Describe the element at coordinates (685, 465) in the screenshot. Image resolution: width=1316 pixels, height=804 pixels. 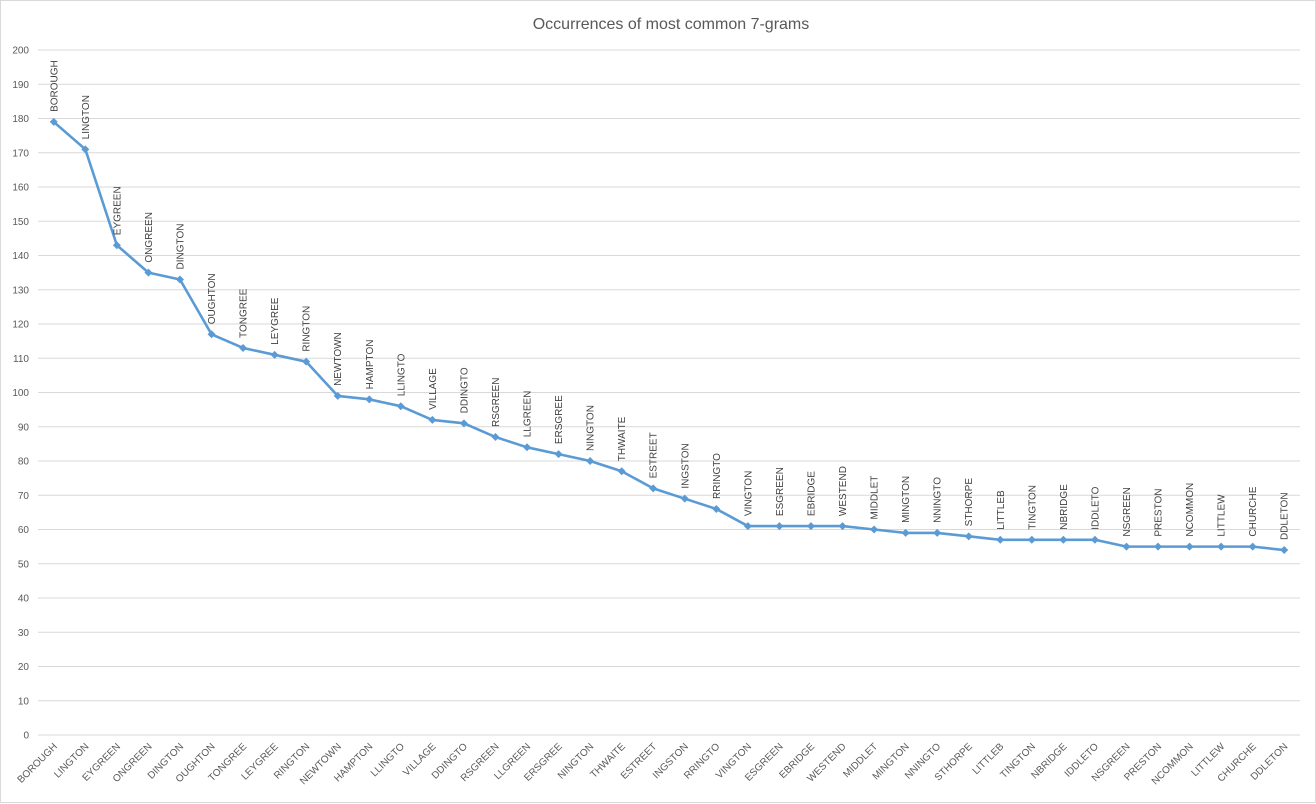
I see `data-label: INGSTON` at that location.